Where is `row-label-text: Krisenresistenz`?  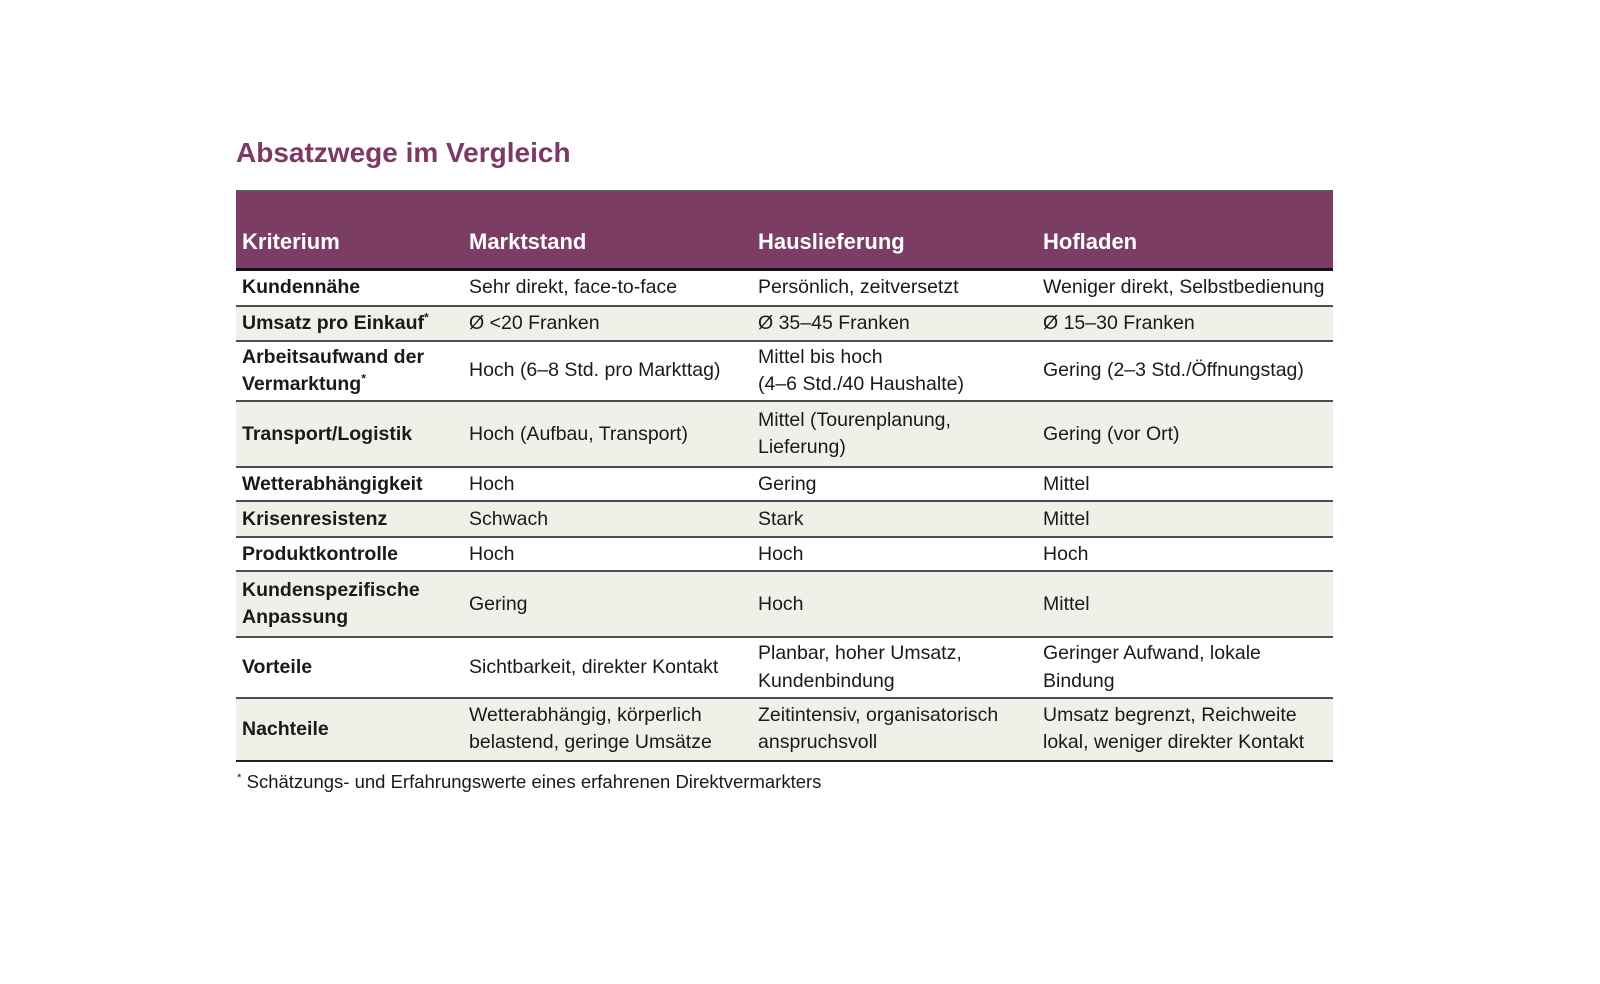 row-label-text: Krisenresistenz is located at coordinates (315, 518).